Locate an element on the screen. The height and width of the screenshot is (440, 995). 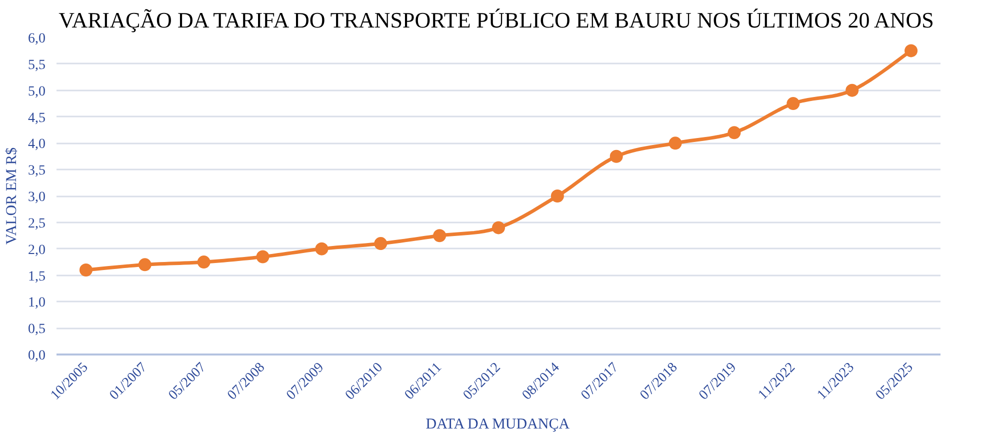
chart-title: VARIAÇÃO DA TARIFA DO TRANSPORTE PÚBLICO EM BAURU NOS ÚLTIMOS 20 ANOS is located at coordinates (496, 20).